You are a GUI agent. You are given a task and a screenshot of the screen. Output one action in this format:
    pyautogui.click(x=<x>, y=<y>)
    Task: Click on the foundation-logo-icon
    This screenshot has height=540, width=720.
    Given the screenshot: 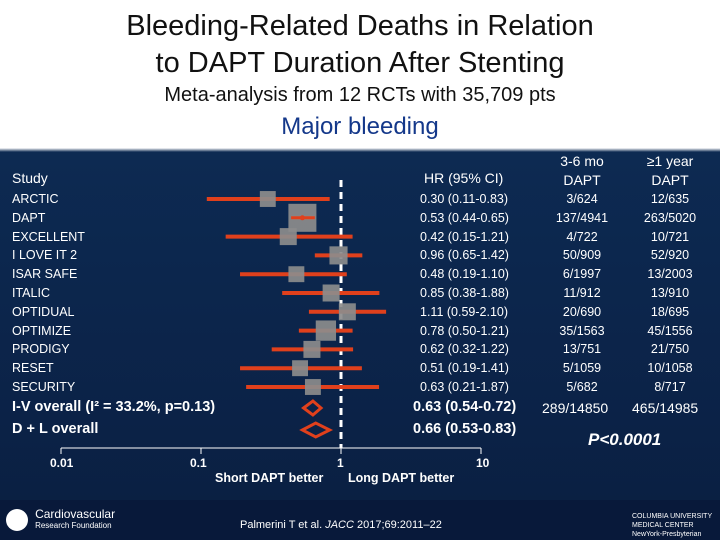 What is the action you would take?
    pyautogui.click(x=17, y=520)
    